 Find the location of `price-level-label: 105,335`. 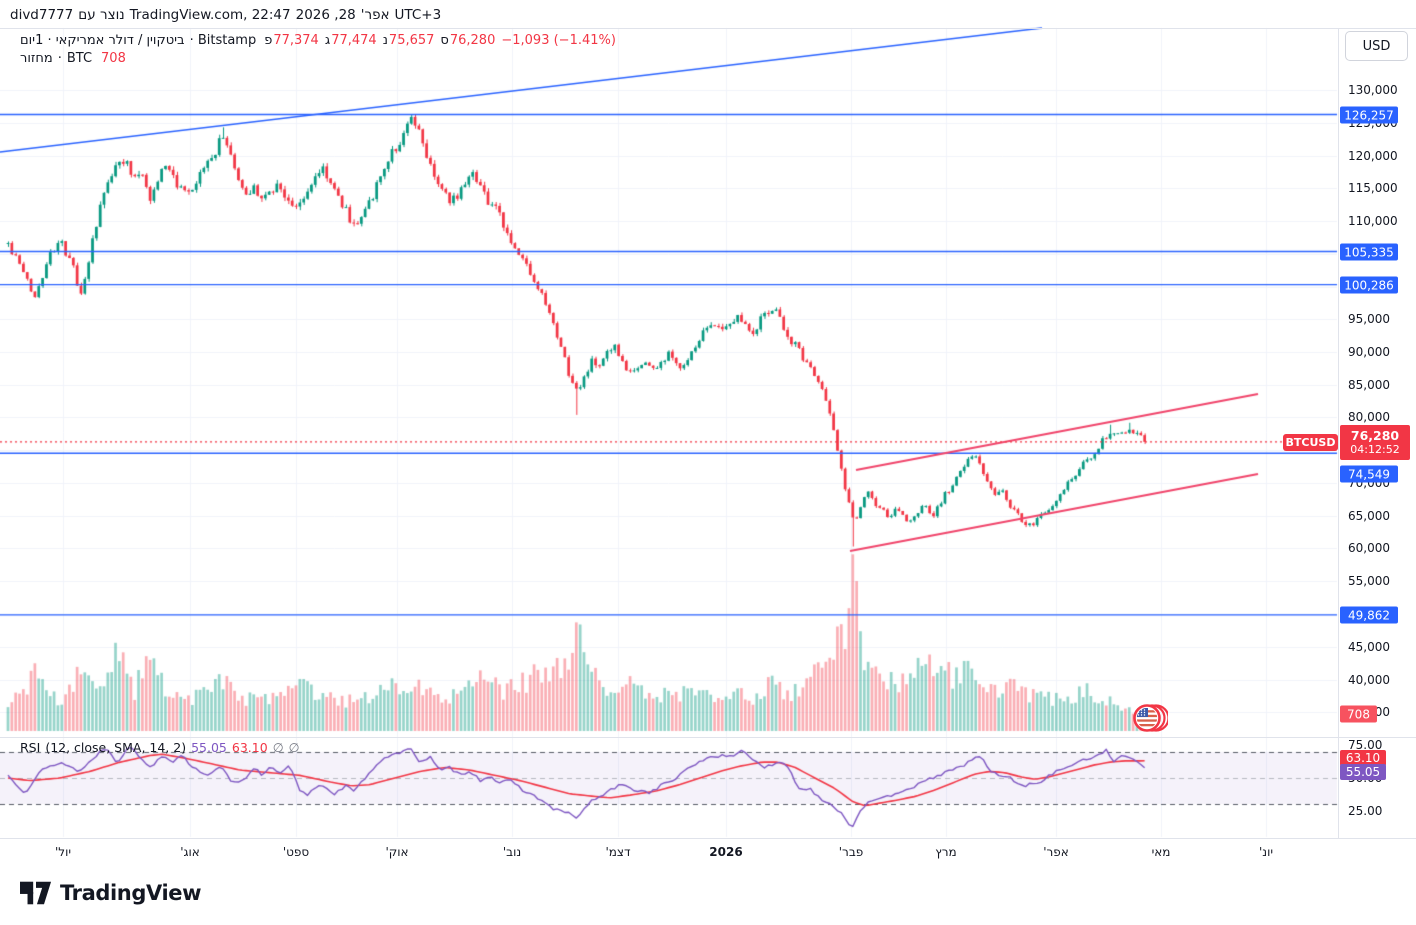

price-level-label: 105,335 is located at coordinates (1369, 252).